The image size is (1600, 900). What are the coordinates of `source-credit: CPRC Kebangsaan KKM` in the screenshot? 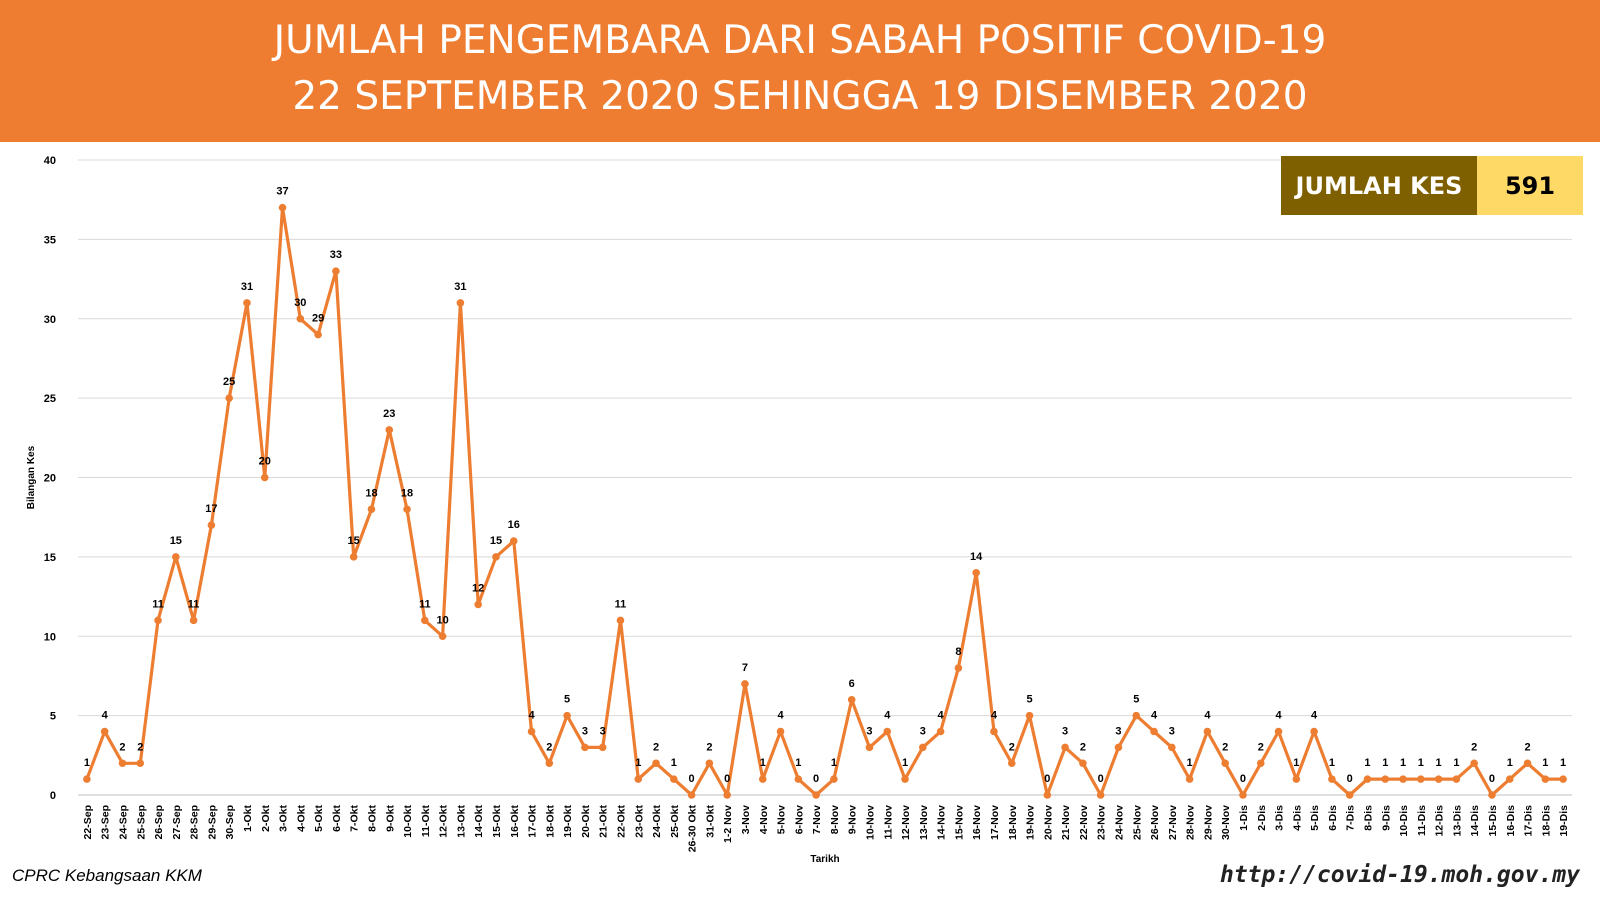 It's located at (107, 875).